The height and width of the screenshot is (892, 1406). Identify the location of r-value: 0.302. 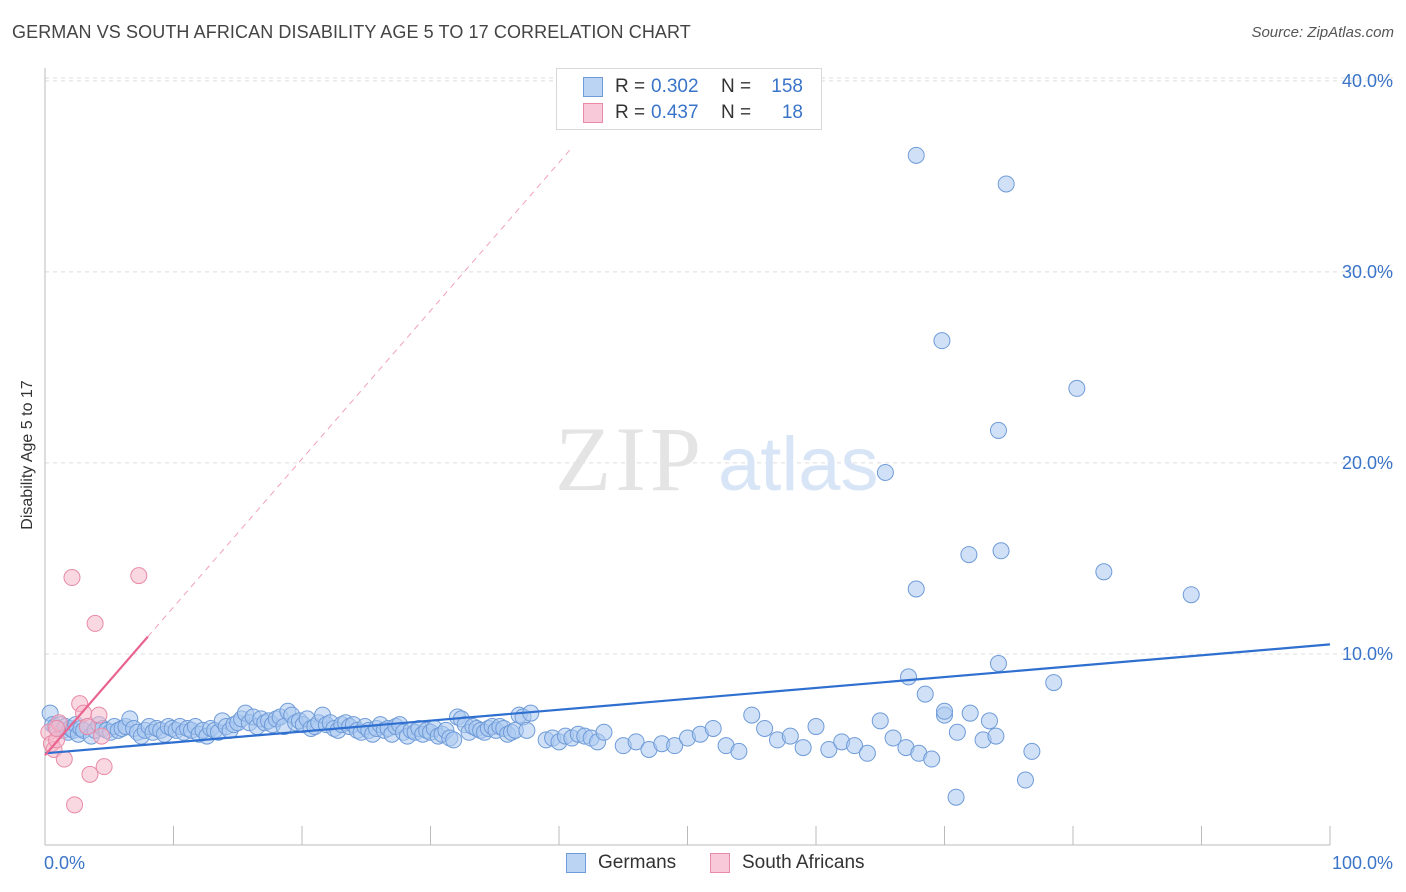
(675, 86).